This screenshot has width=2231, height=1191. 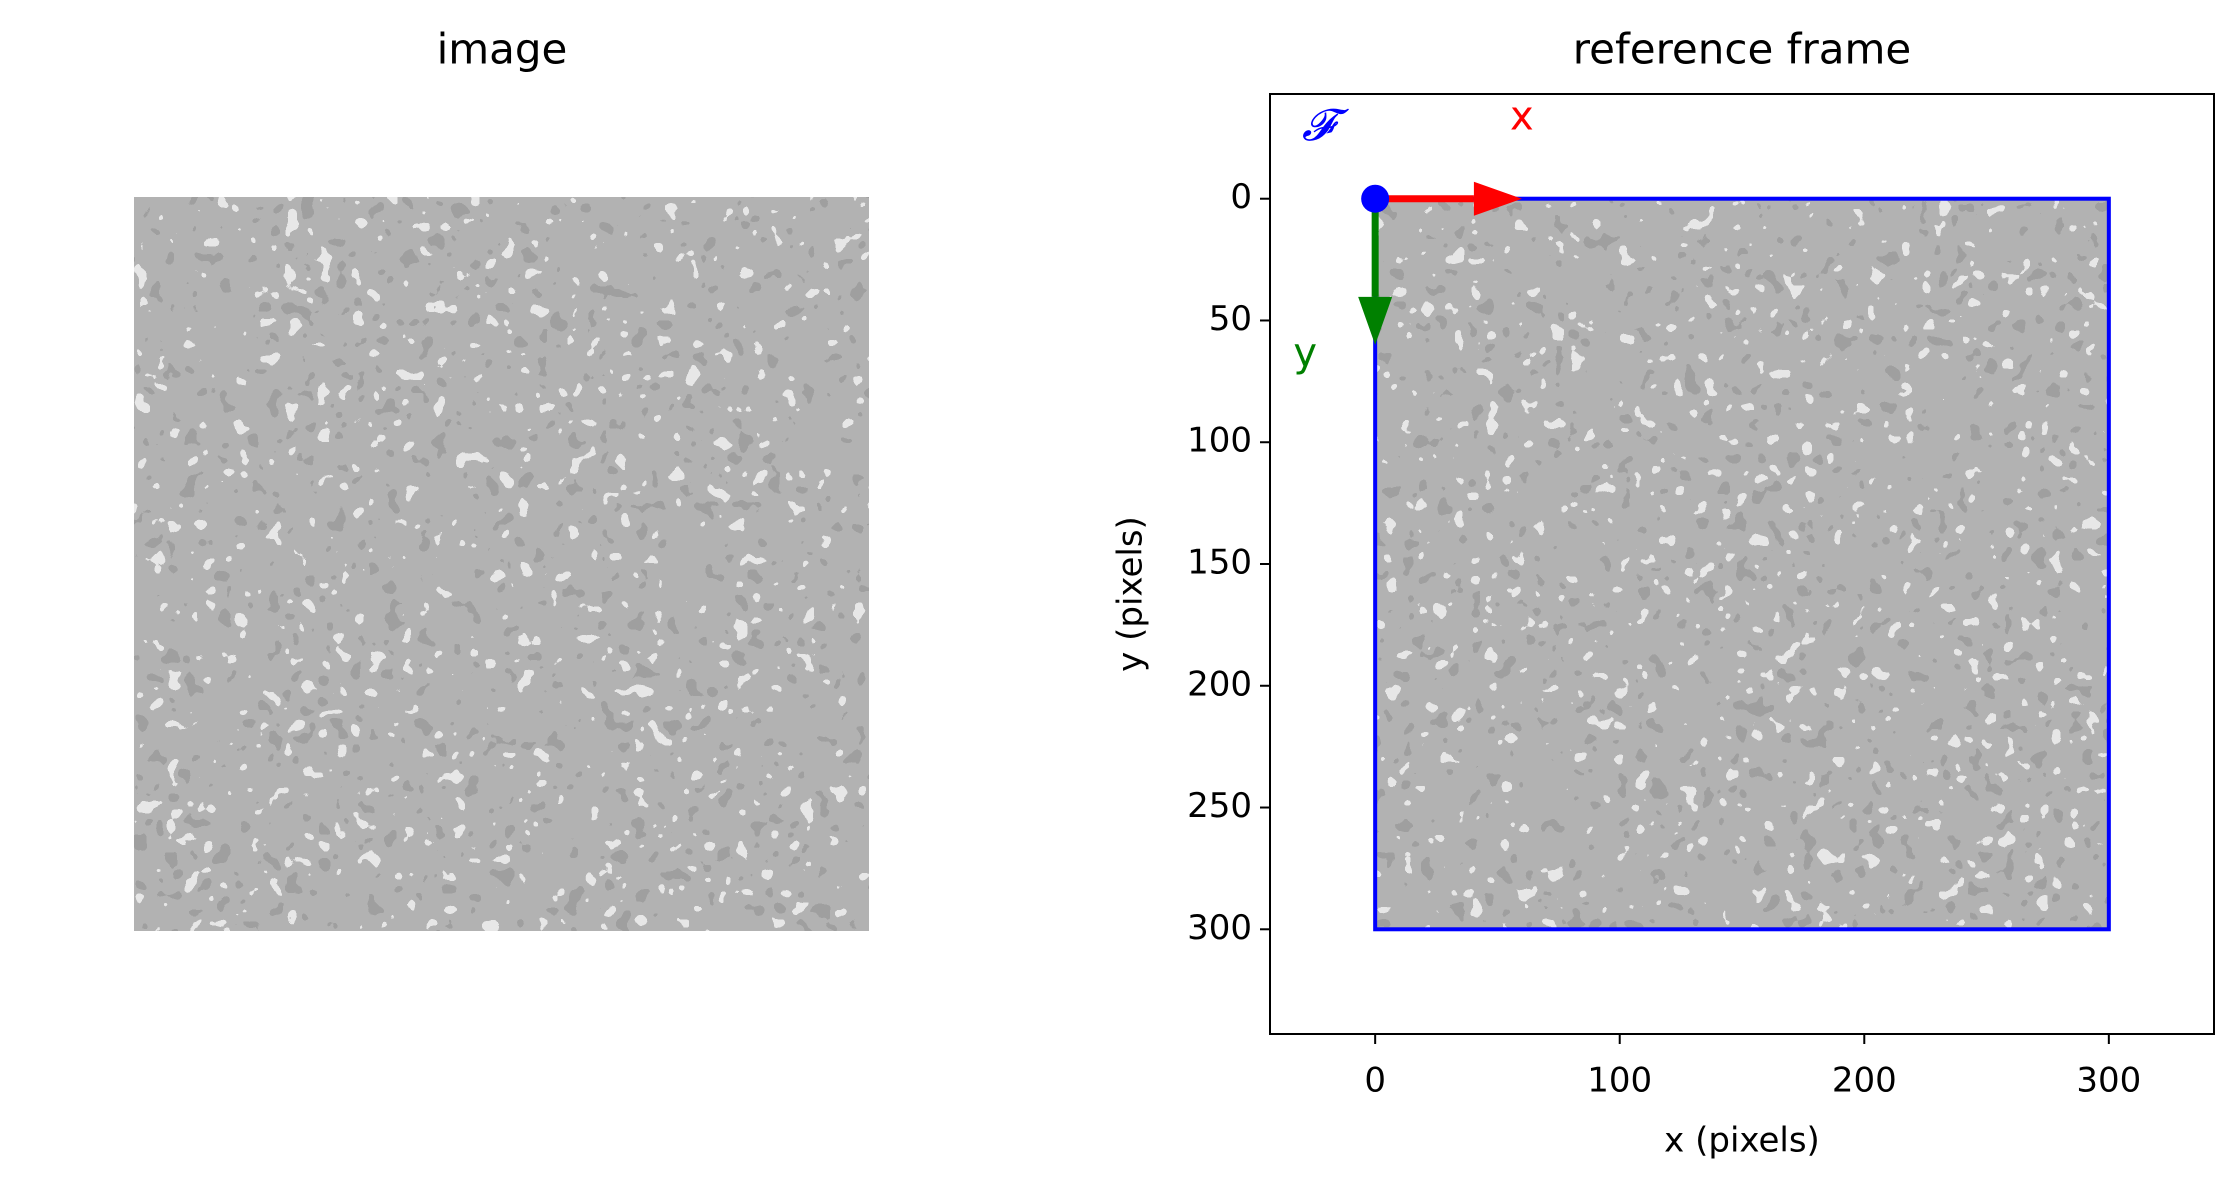 I want to click on panel-title: reference frame, so click(x=1742, y=49).